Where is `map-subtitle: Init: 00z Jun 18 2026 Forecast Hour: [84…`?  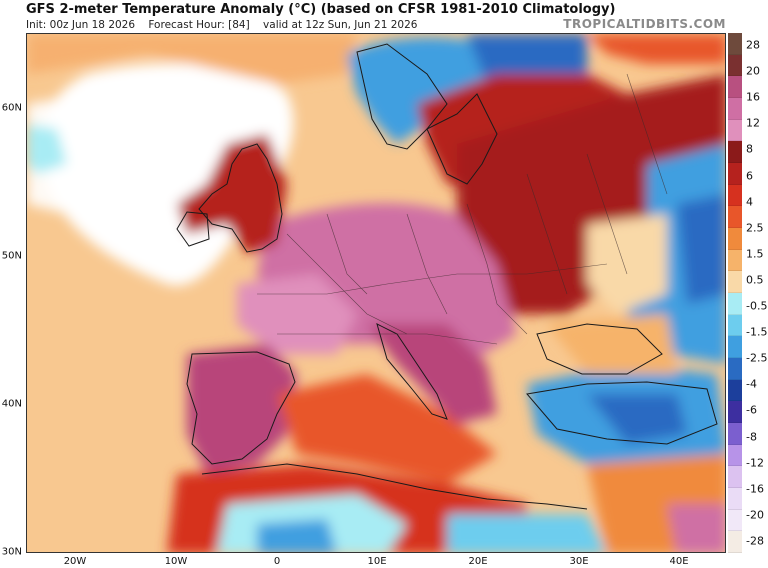
map-subtitle: Init: 00z Jun 18 2026 Forecast Hour: [84… is located at coordinates (226, 25).